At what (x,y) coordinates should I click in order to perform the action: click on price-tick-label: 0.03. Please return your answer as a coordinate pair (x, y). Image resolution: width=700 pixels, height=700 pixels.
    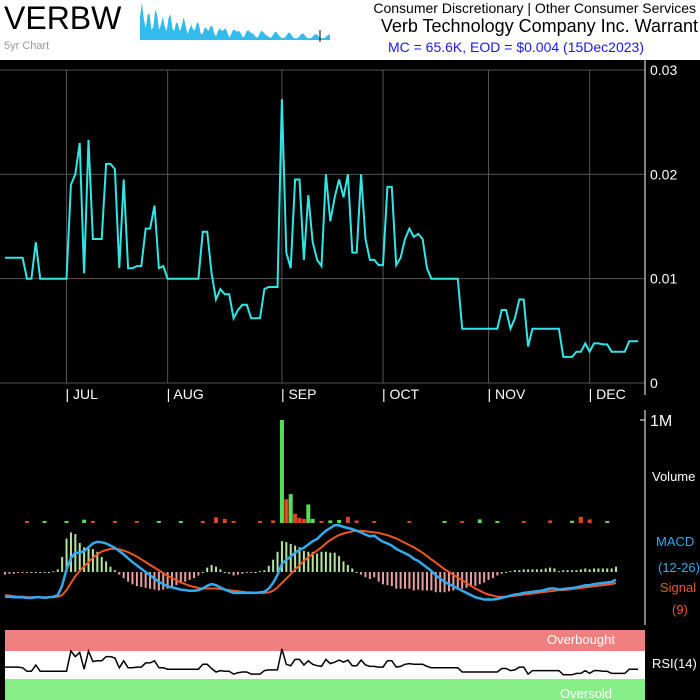
    Looking at the image, I should click on (663, 70).